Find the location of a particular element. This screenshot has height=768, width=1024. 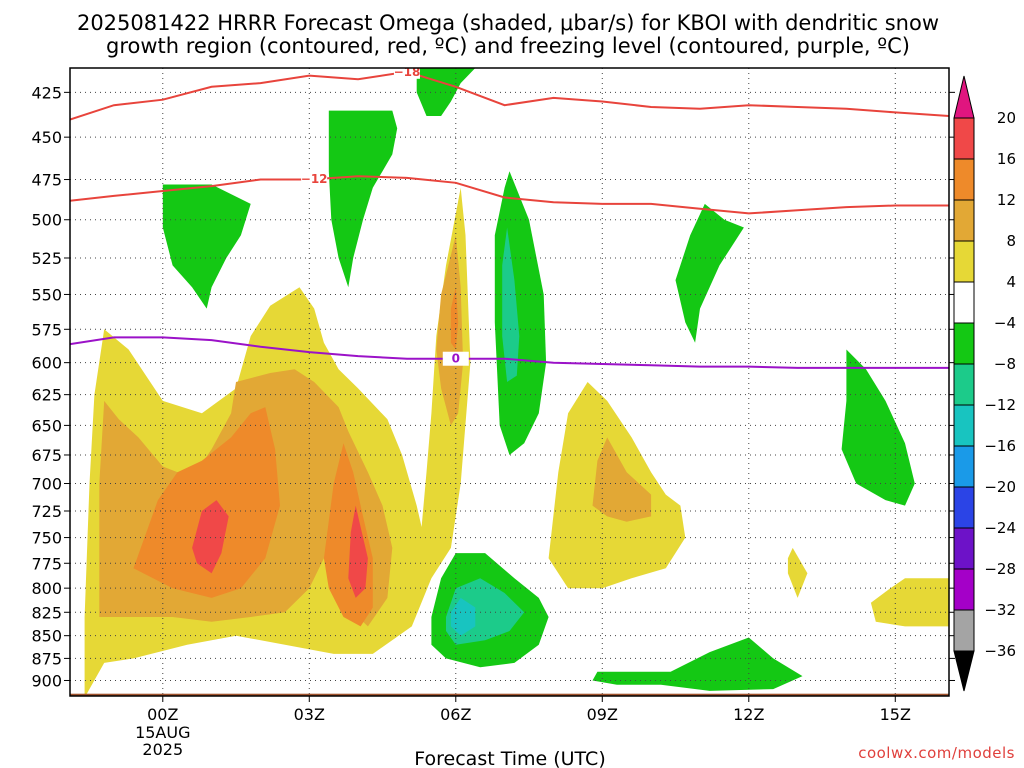

colorbar-label: −20 is located at coordinates (1000, 487).